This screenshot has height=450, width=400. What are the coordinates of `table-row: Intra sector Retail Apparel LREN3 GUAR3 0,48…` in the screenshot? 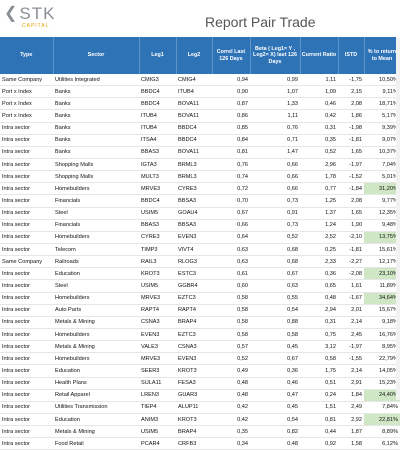 It's located at (200, 395).